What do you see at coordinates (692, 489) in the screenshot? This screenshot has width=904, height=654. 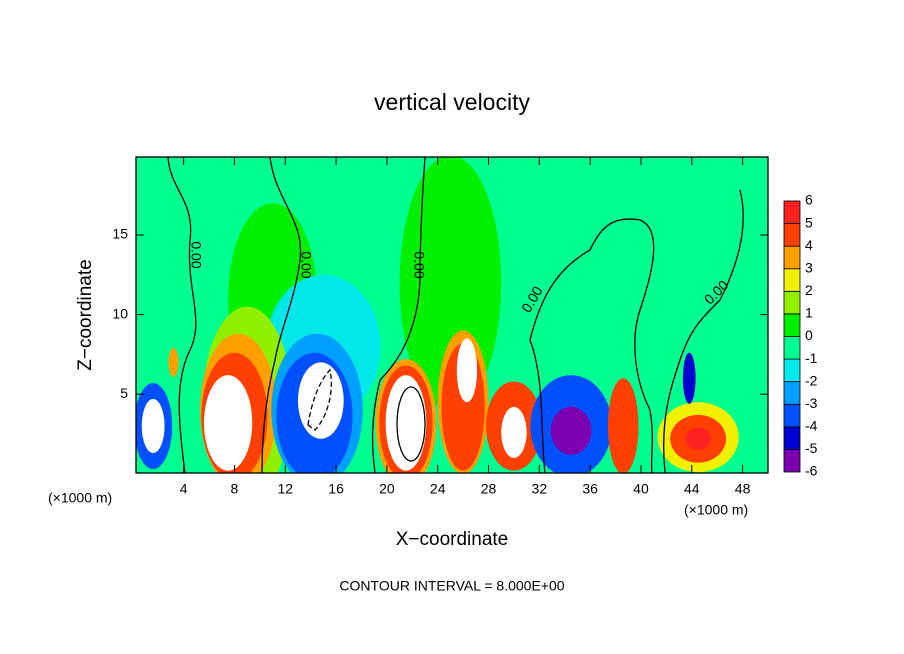 I see `x-tick-label: 44` at bounding box center [692, 489].